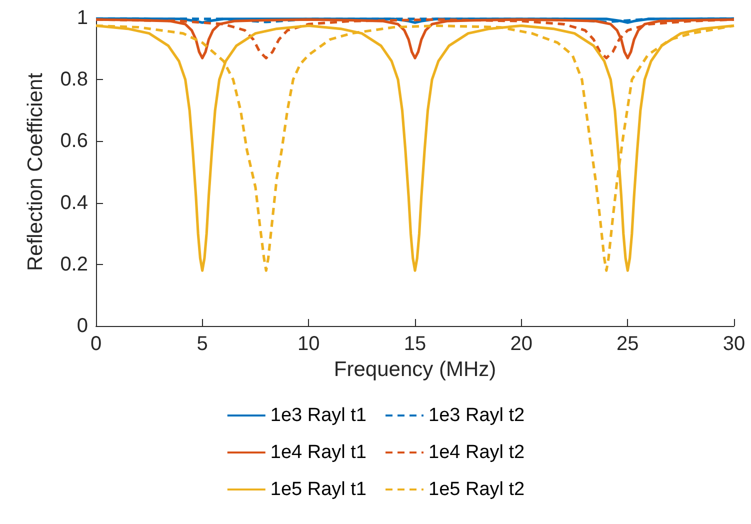 Image resolution: width=751 pixels, height=524 pixels. What do you see at coordinates (82, 326) in the screenshot?
I see `y-tick-label: 0` at bounding box center [82, 326].